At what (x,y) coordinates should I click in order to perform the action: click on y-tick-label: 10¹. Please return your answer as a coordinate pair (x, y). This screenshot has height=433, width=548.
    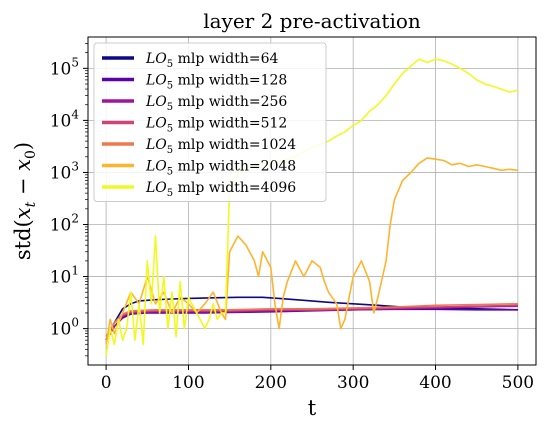
    Looking at the image, I should click on (64, 276).